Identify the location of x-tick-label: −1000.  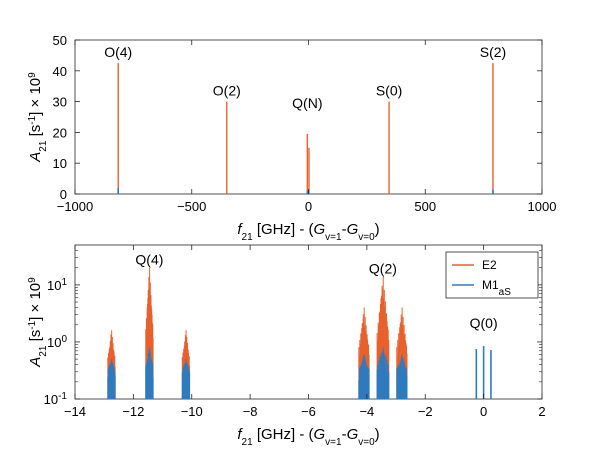
(75, 206).